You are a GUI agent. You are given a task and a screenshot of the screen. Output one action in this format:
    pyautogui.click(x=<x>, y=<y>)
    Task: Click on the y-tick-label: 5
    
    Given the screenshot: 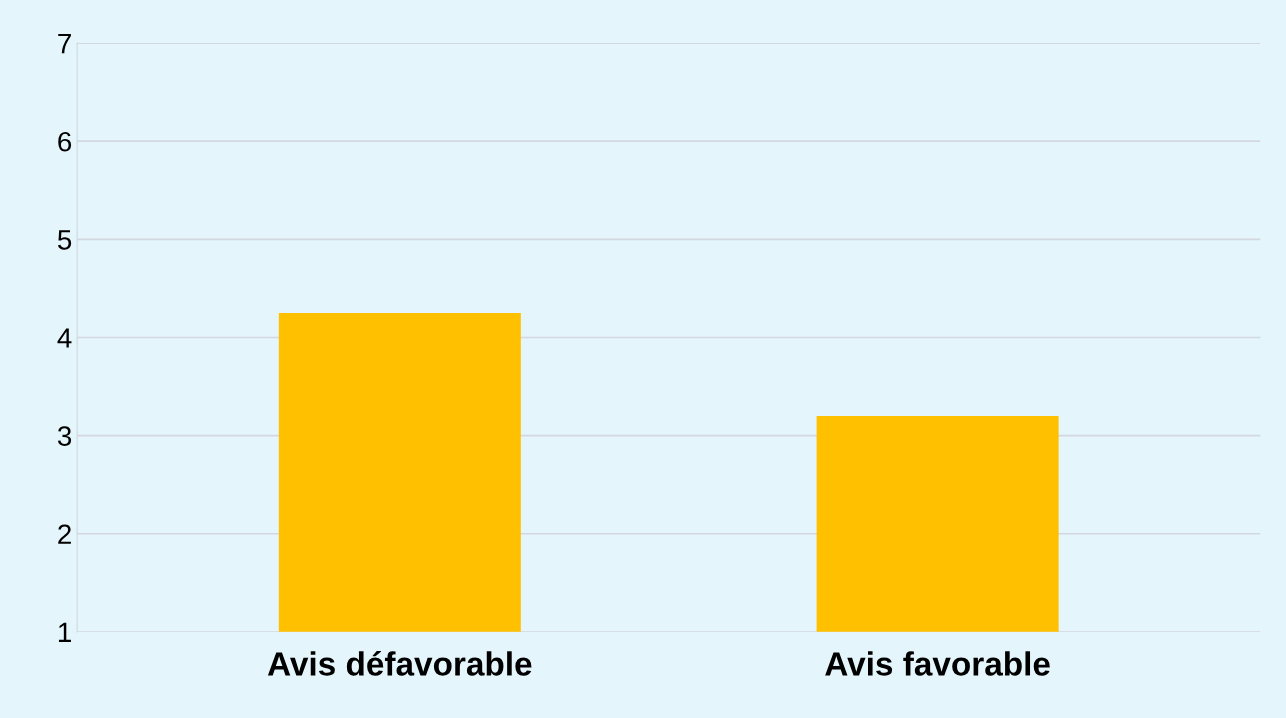 What is the action you would take?
    pyautogui.click(x=64, y=240)
    